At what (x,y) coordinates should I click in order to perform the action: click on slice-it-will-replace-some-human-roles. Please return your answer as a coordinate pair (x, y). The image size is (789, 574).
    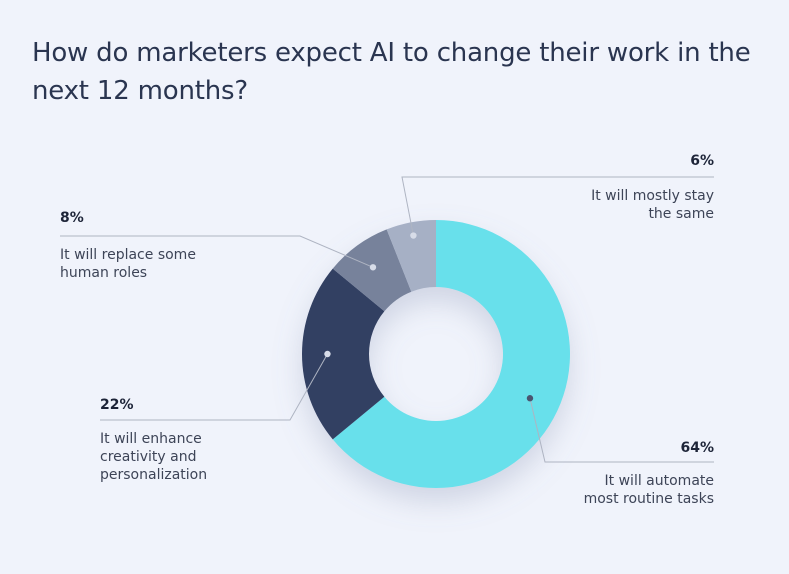
    Looking at the image, I should click on (372, 270).